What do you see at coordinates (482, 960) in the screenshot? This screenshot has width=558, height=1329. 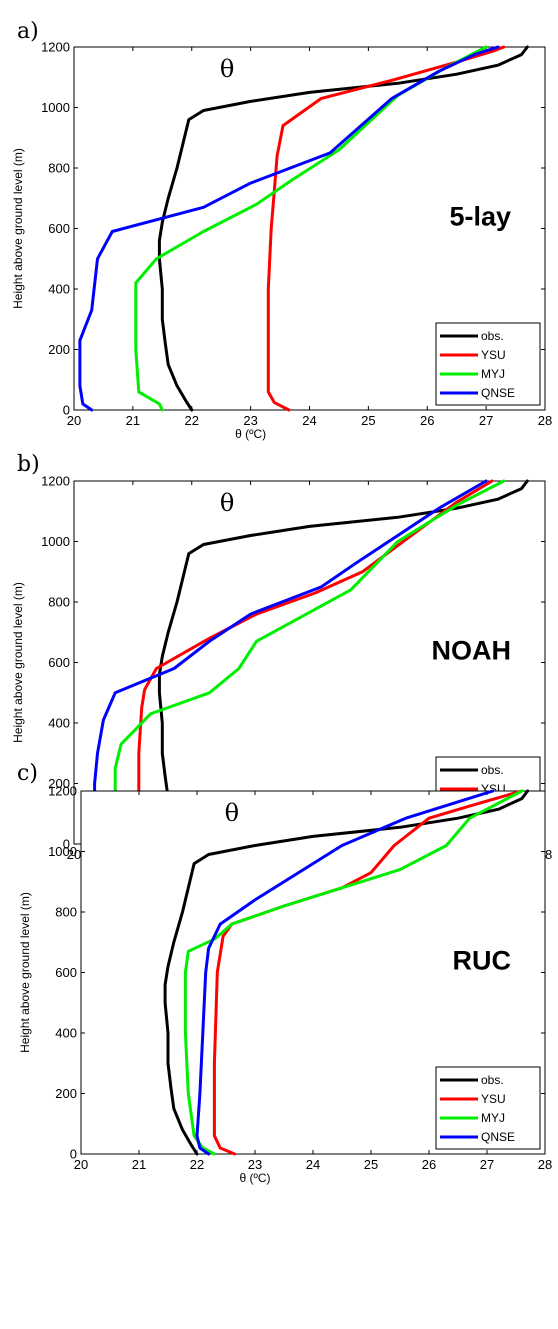 I see `scheme-label: RUC` at bounding box center [482, 960].